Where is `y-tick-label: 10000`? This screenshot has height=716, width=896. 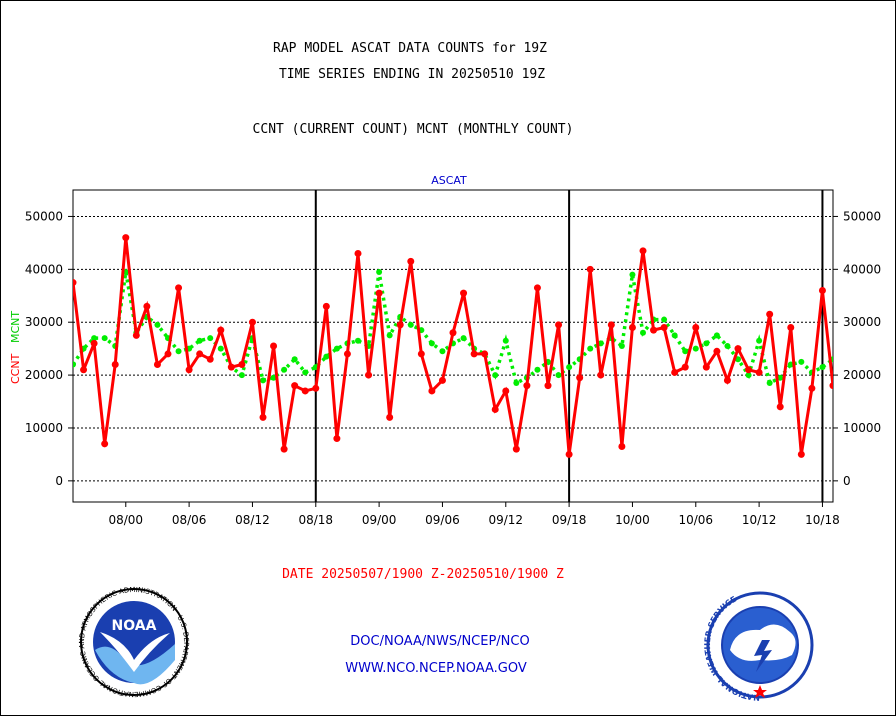 y-tick-label: 10000 is located at coordinates (44, 428).